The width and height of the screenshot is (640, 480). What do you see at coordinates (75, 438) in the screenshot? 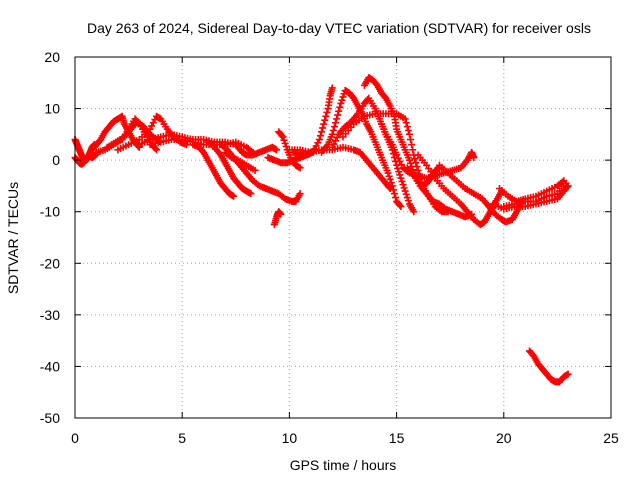
I see `x-tick-label: 0` at bounding box center [75, 438].